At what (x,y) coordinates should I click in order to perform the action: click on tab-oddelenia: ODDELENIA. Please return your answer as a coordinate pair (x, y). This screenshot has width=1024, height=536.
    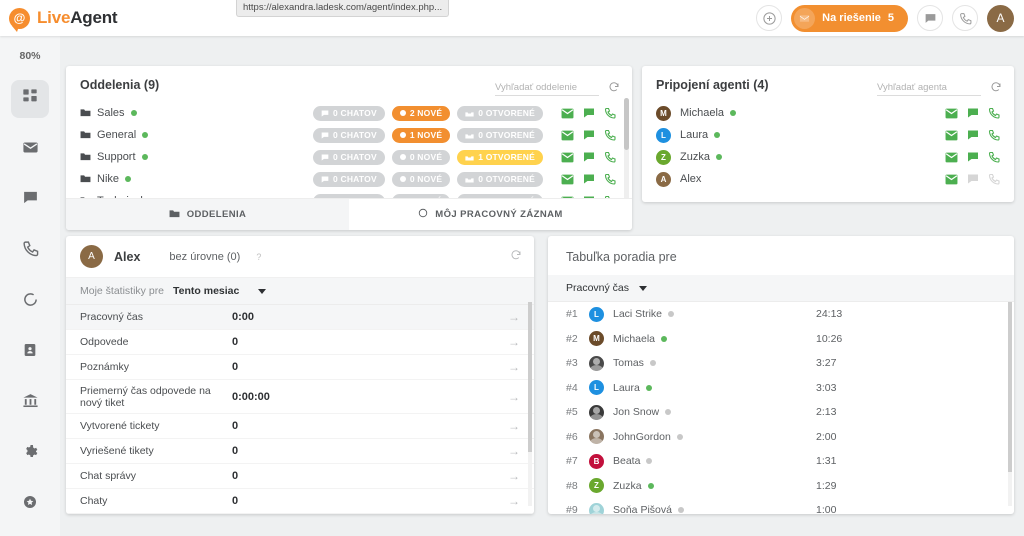
    Looking at the image, I should click on (207, 214).